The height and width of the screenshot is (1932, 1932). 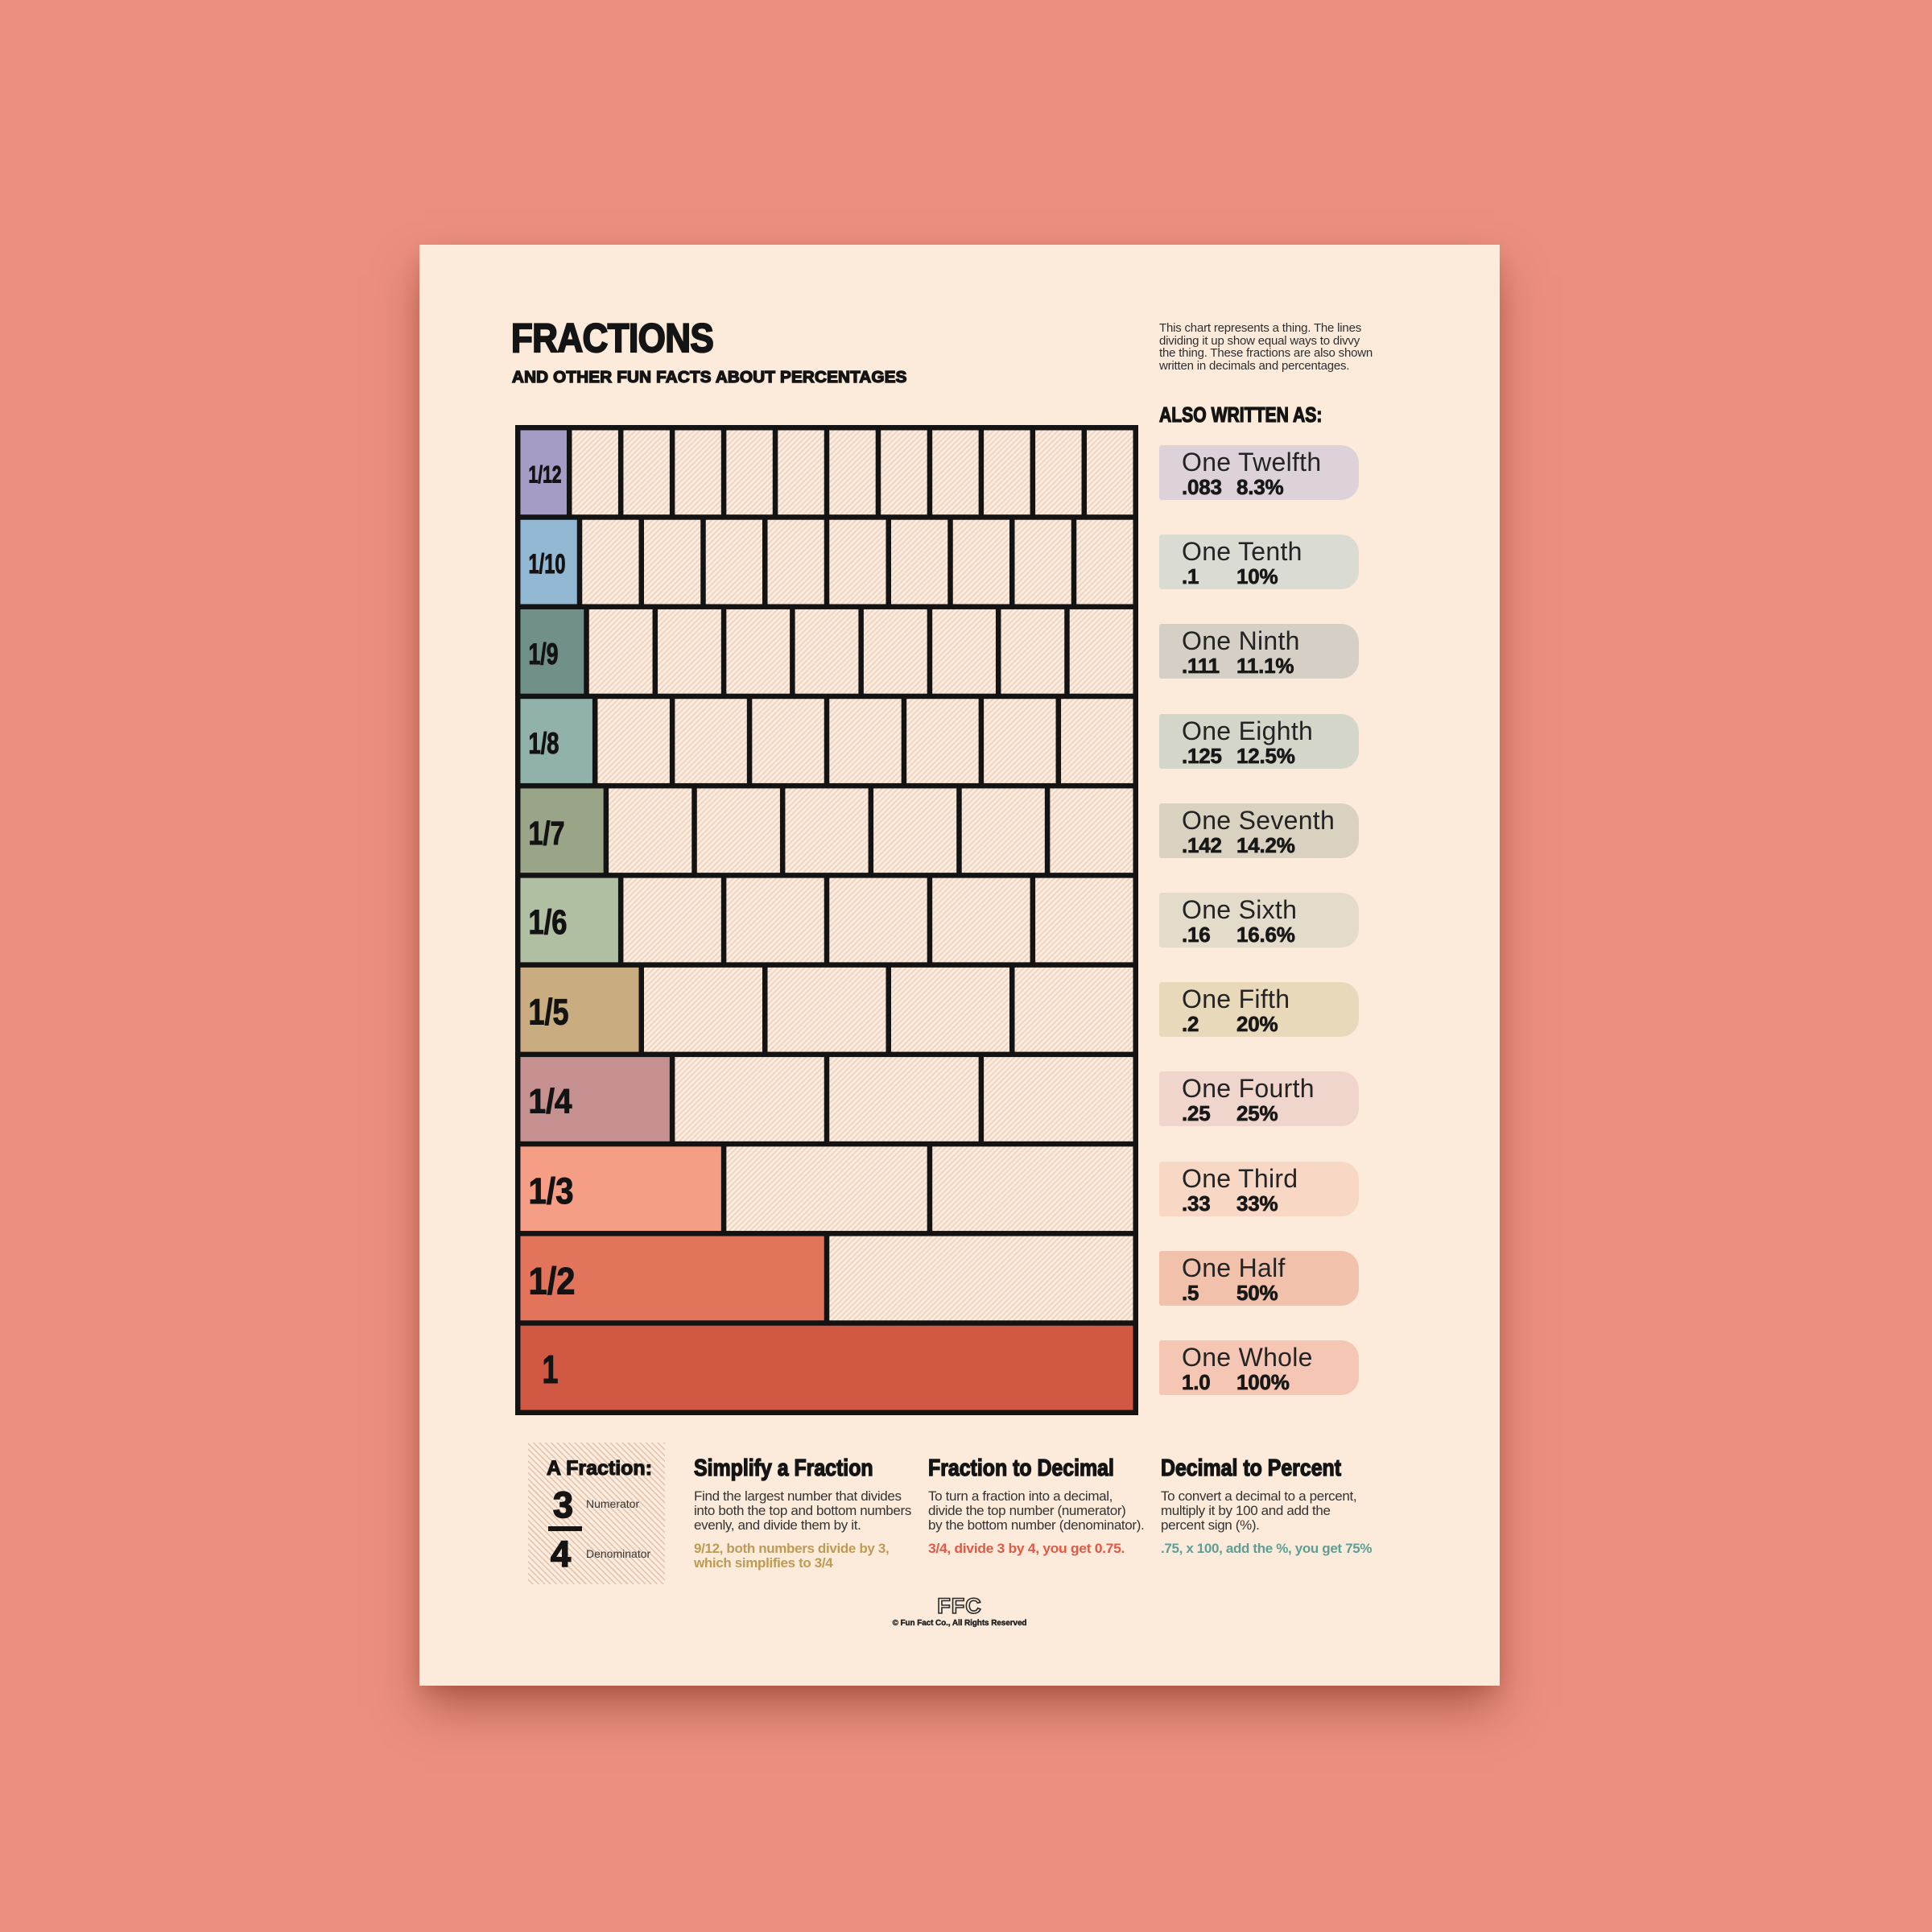 I want to click on svg-text: 1/5, so click(x=549, y=1012).